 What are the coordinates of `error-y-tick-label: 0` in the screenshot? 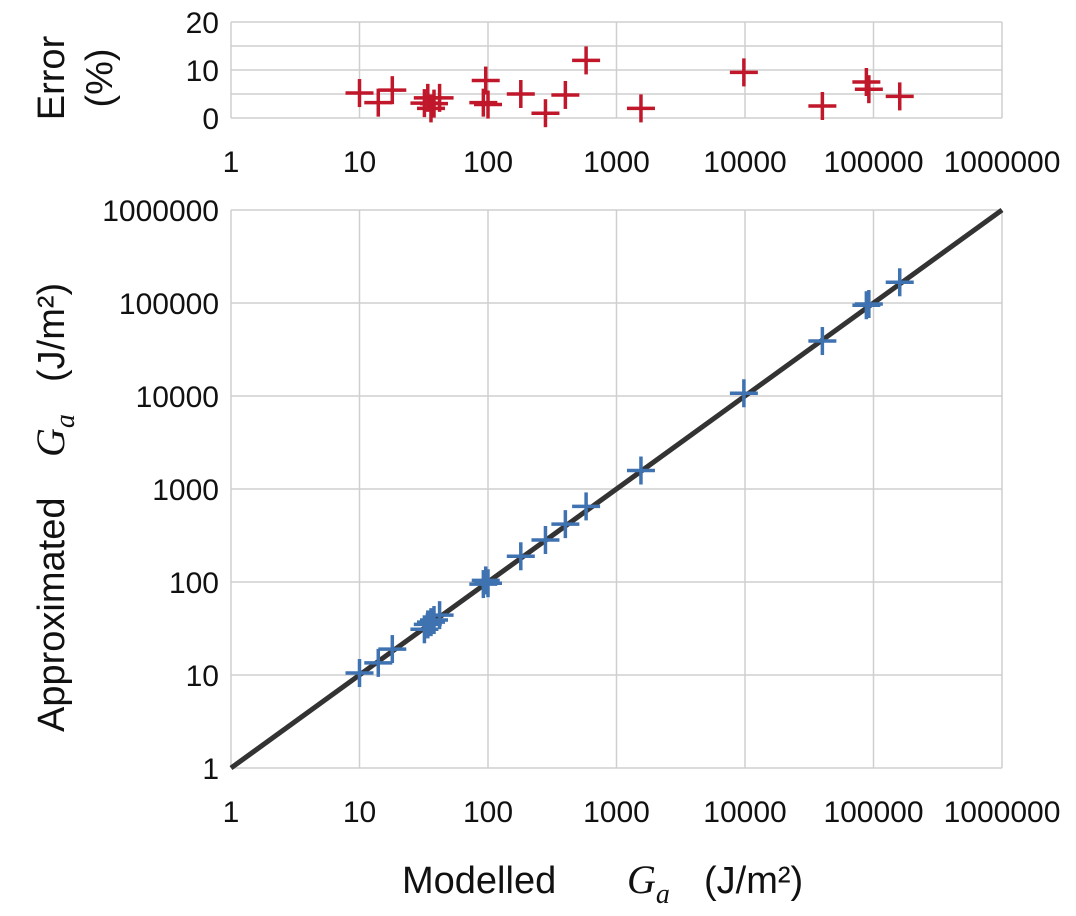 It's located at (210, 119).